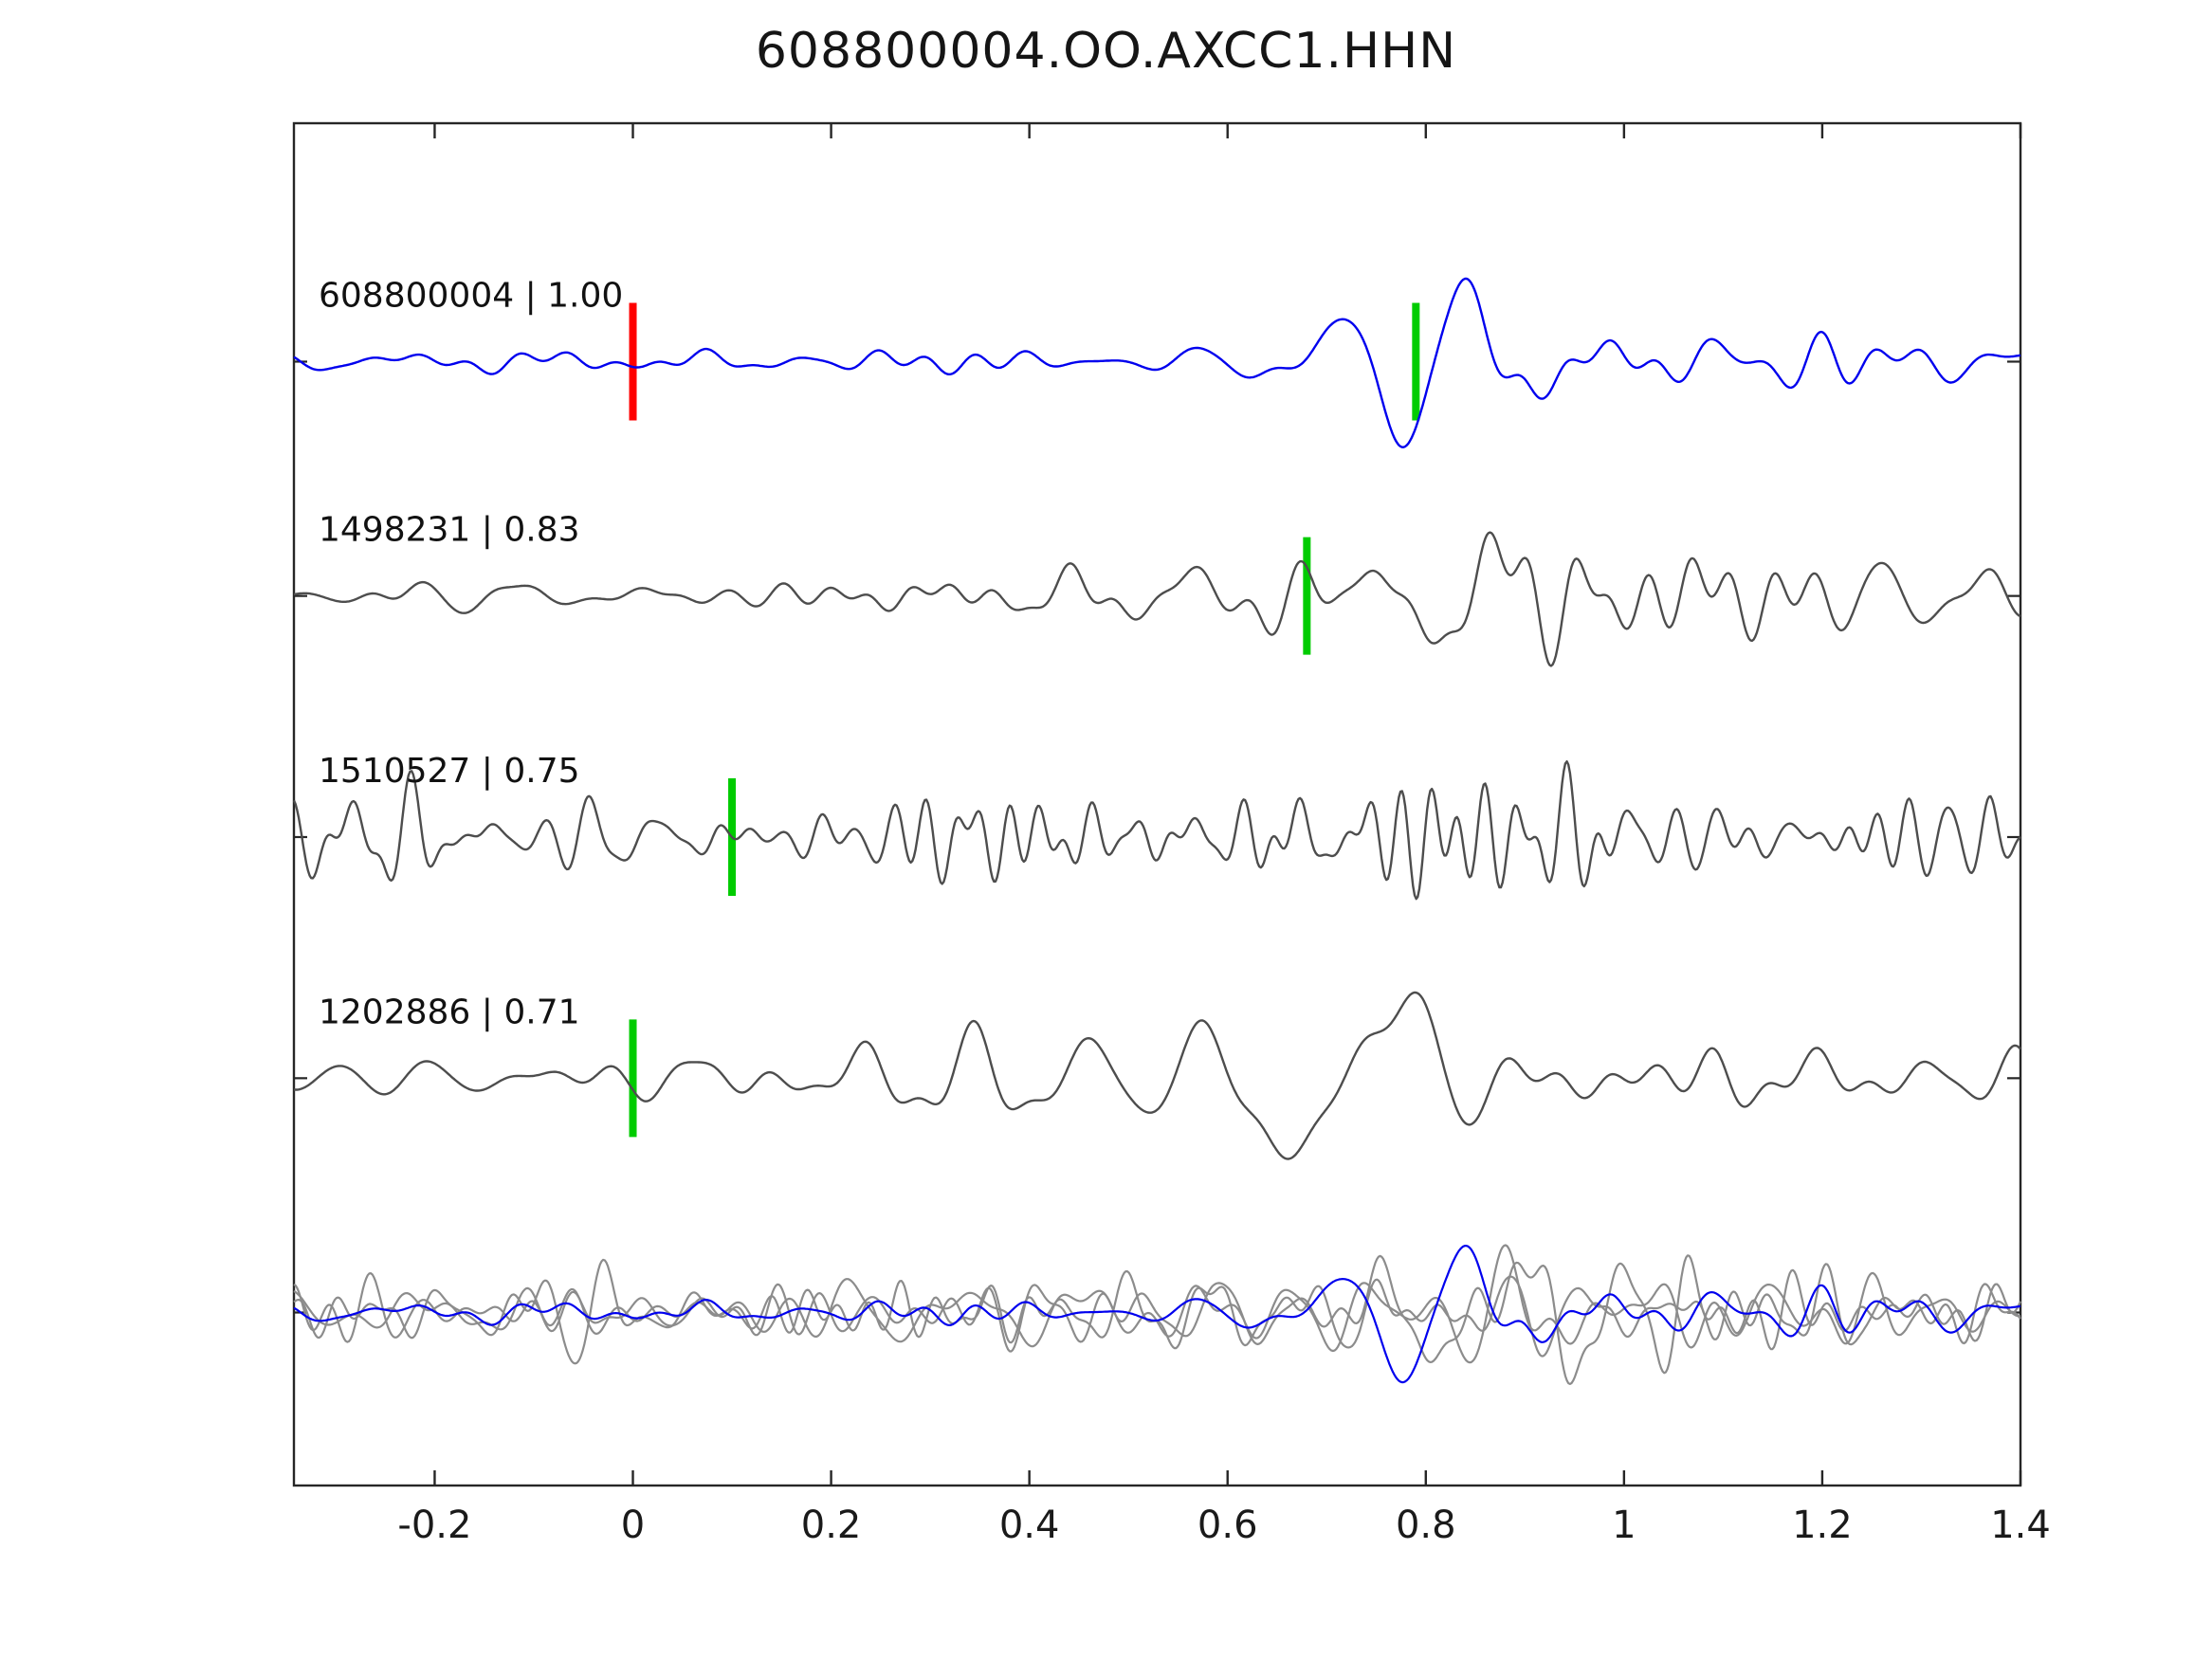  Describe the element at coordinates (434, 1525) in the screenshot. I see `x-tick-label: -0.2` at that location.